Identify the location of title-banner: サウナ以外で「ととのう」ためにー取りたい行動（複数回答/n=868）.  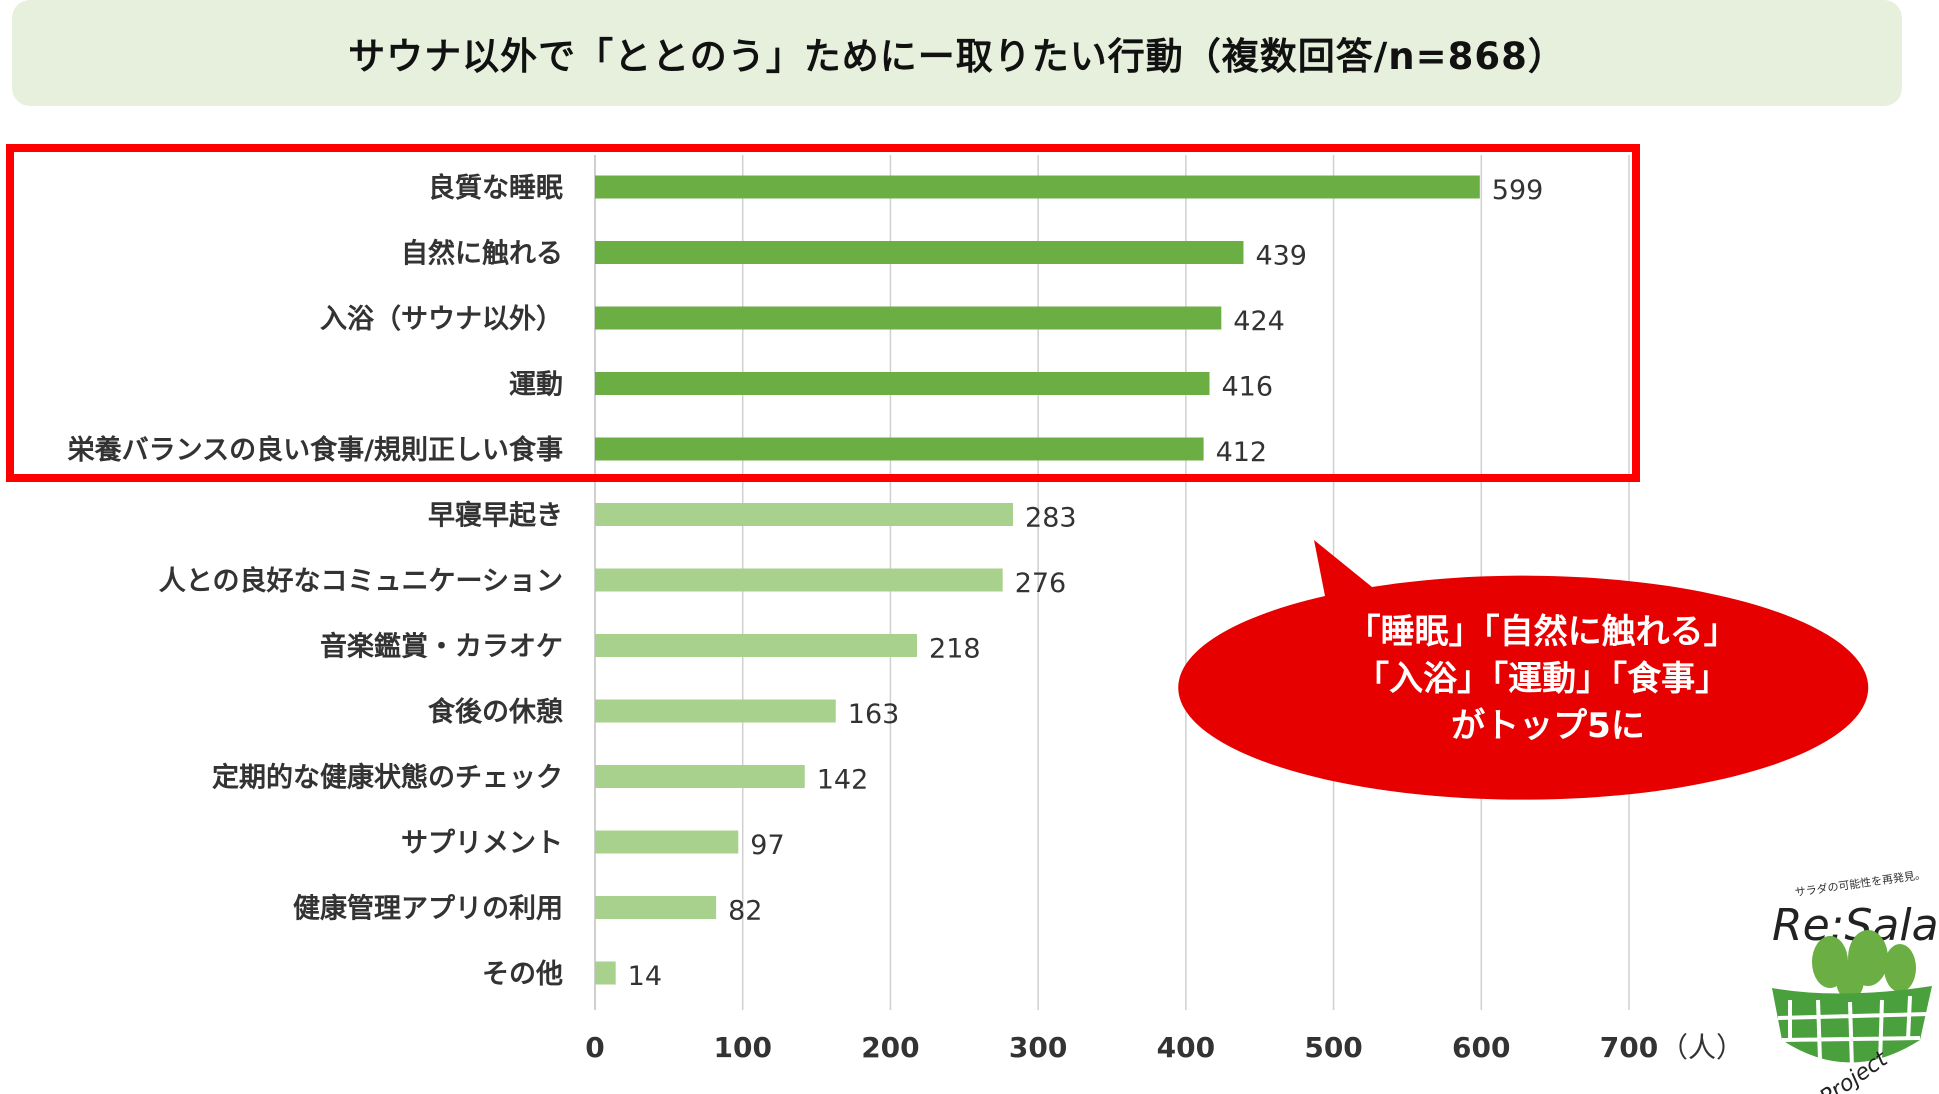
(957, 53).